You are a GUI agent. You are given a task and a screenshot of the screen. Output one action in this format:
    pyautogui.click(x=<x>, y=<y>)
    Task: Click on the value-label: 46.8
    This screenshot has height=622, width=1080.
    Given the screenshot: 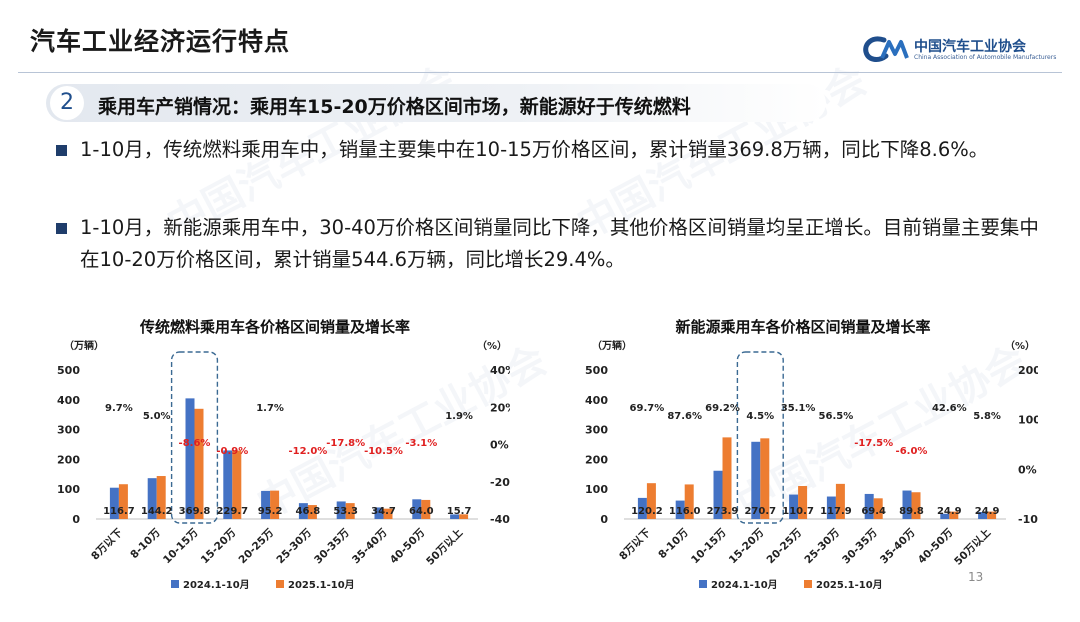 What is the action you would take?
    pyautogui.click(x=308, y=511)
    